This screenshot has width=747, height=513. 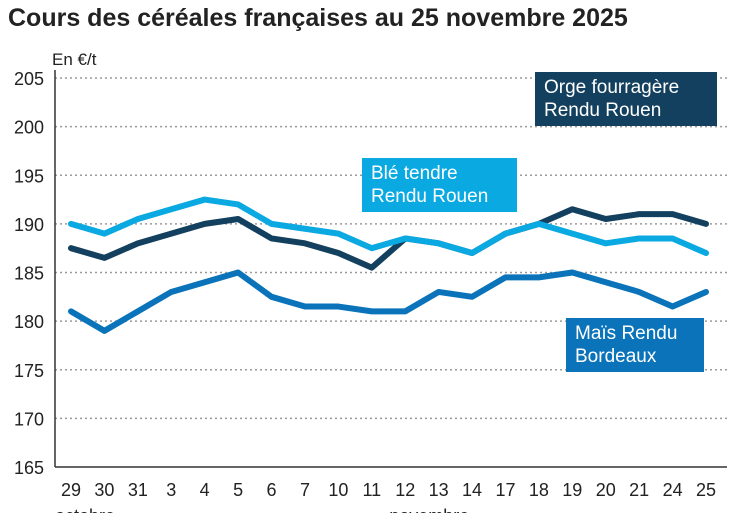 I want to click on month-label: octobre, so click(x=85, y=509).